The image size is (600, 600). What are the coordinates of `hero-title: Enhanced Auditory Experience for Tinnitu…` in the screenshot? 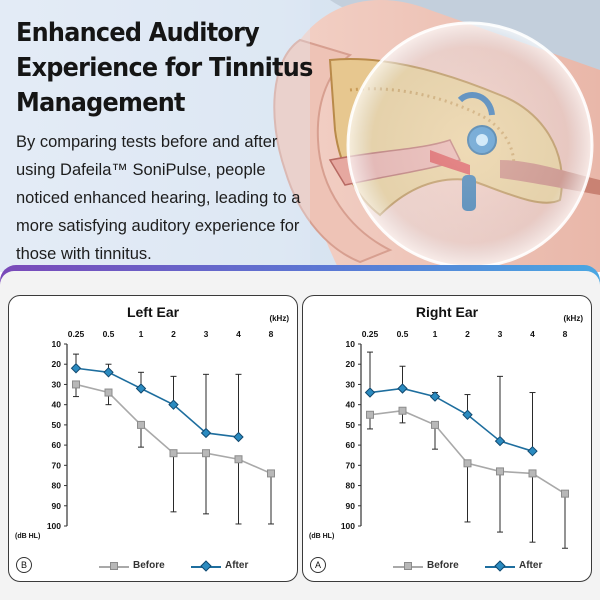 It's located at (164, 68).